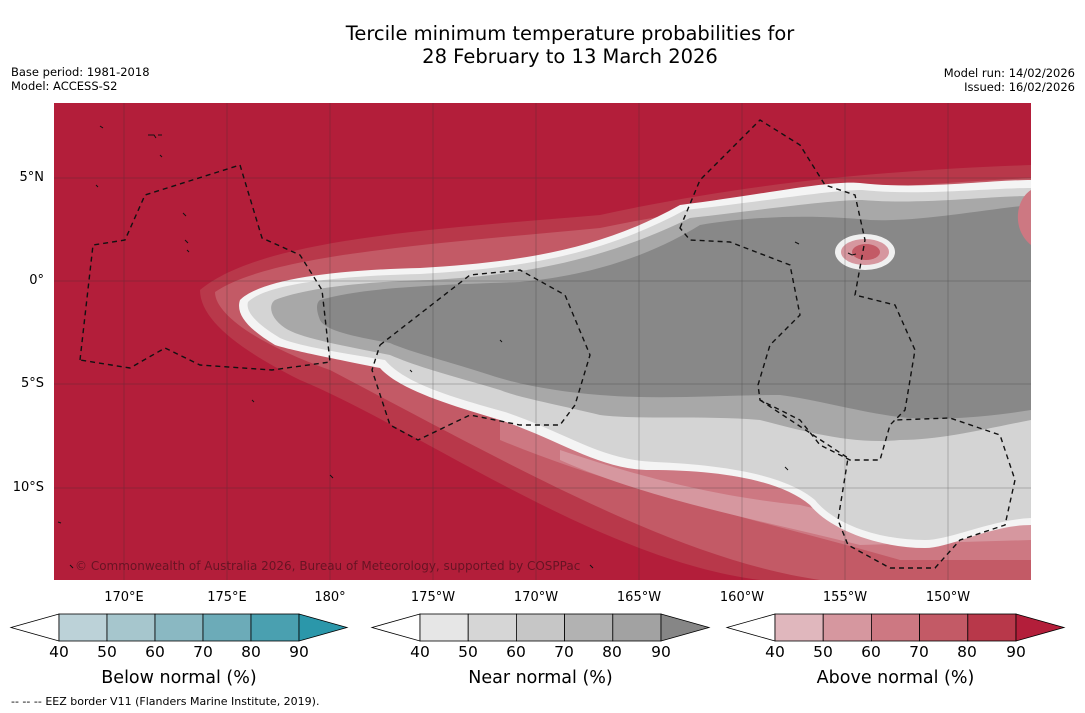 This screenshot has height=713, width=1085. I want to click on below-tick-70: 70, so click(203, 652).